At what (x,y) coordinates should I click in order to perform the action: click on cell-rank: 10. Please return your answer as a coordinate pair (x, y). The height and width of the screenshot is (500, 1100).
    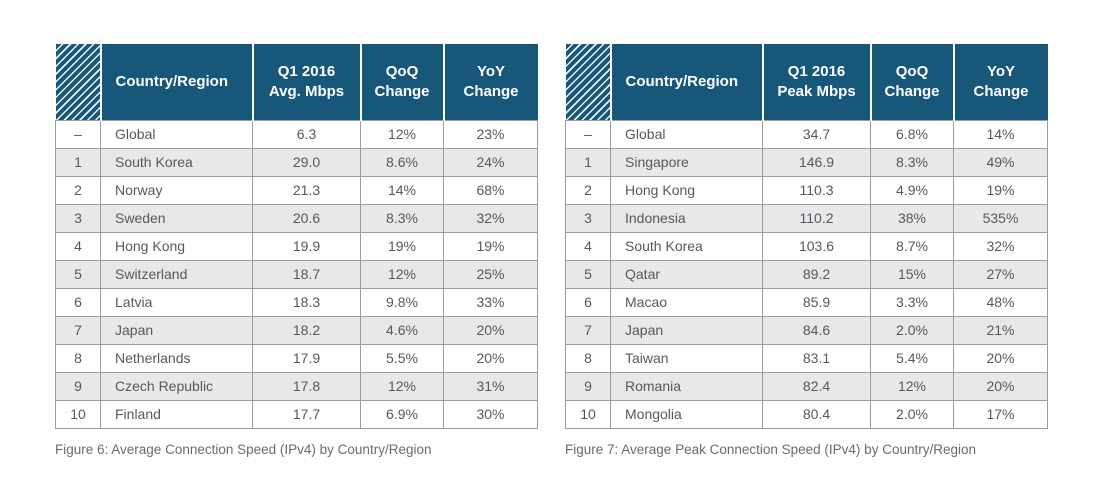
    Looking at the image, I should click on (78, 414).